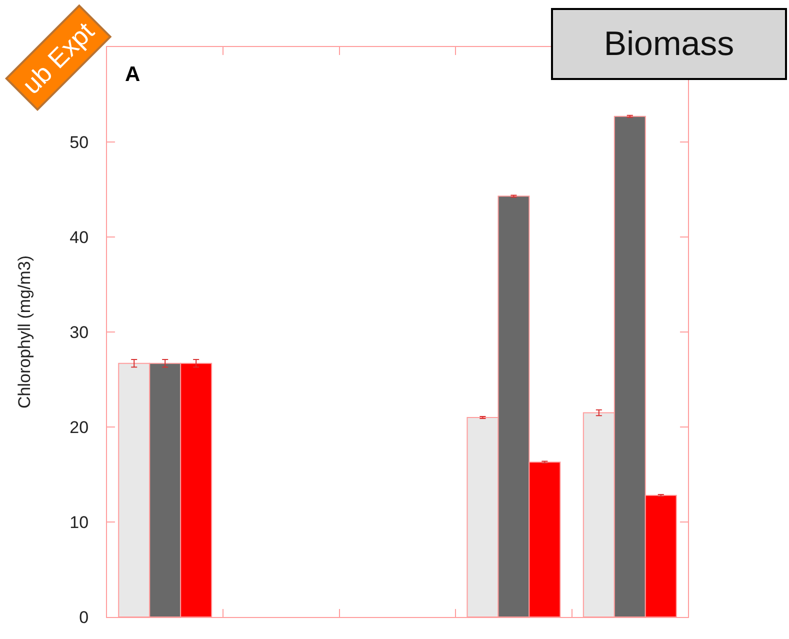  I want to click on annotation: Biomass, so click(669, 44).